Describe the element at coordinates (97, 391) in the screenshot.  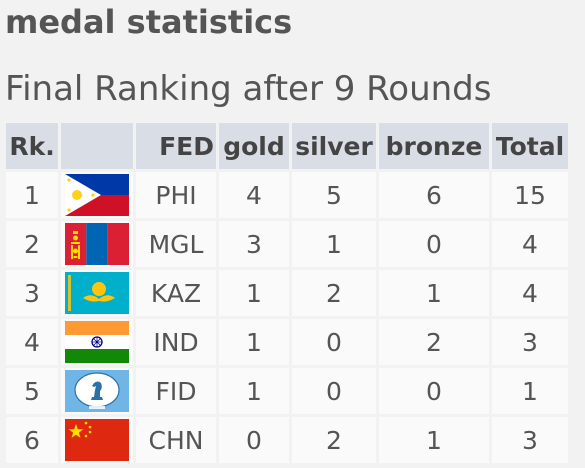
I see `fide-flag-icon` at that location.